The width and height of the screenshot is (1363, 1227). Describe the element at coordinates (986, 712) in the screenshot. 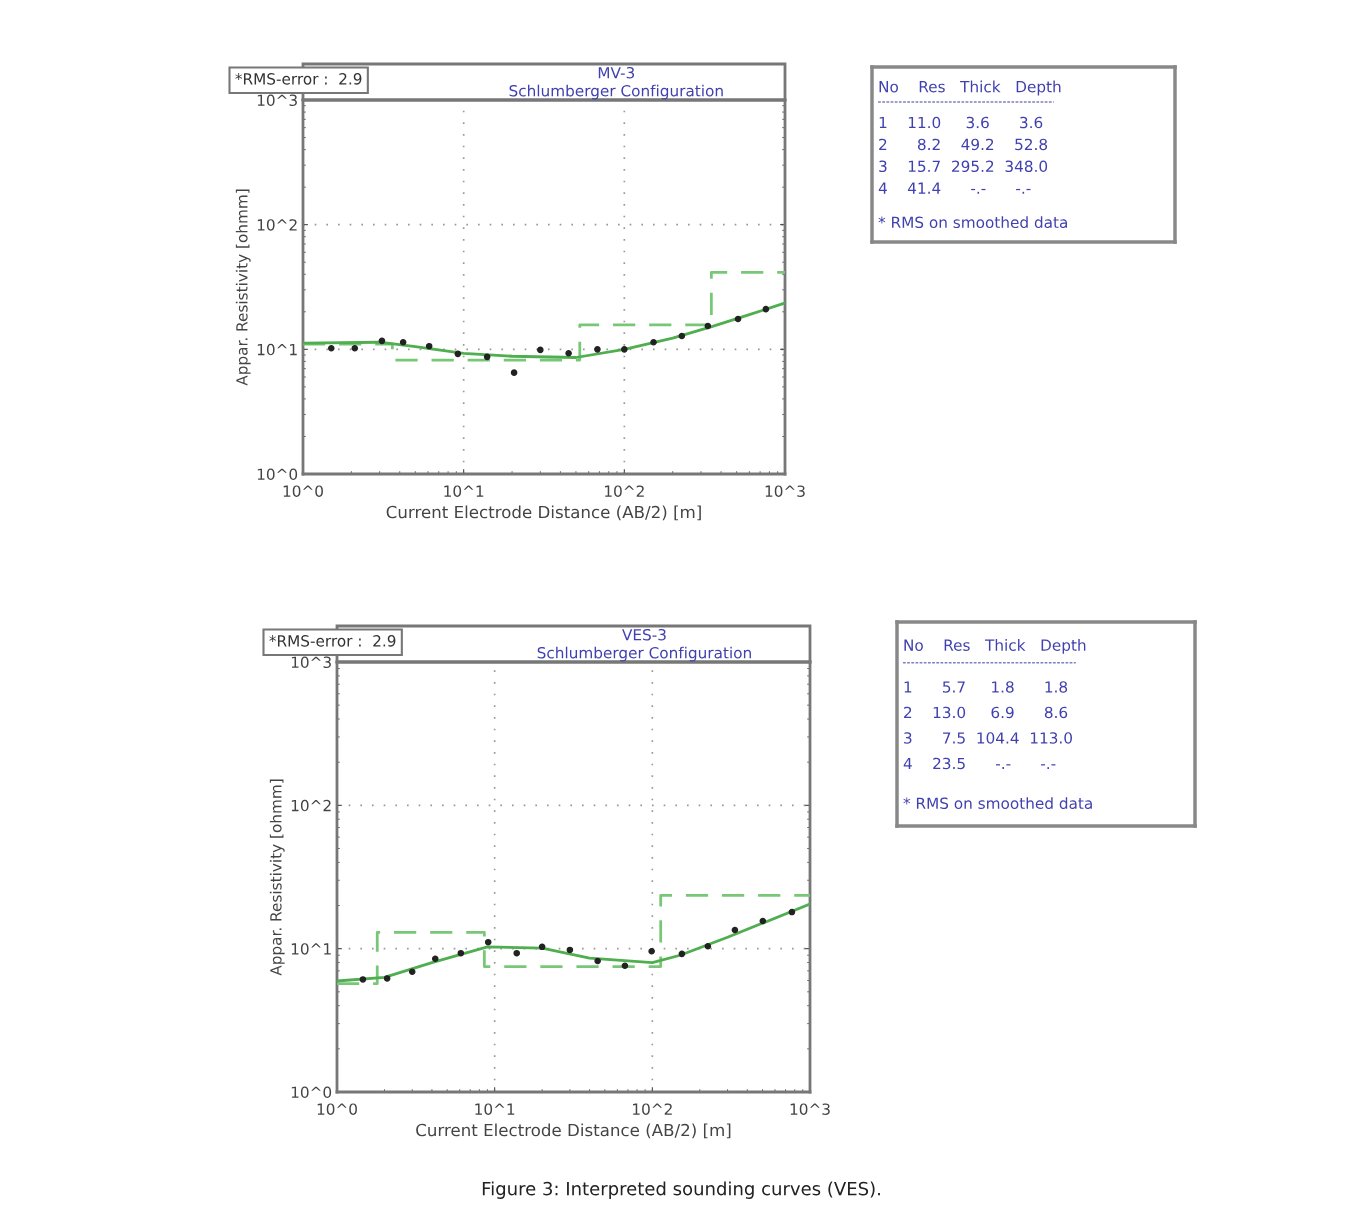

I see `text: 2 13.0 6.9 8.6` at that location.